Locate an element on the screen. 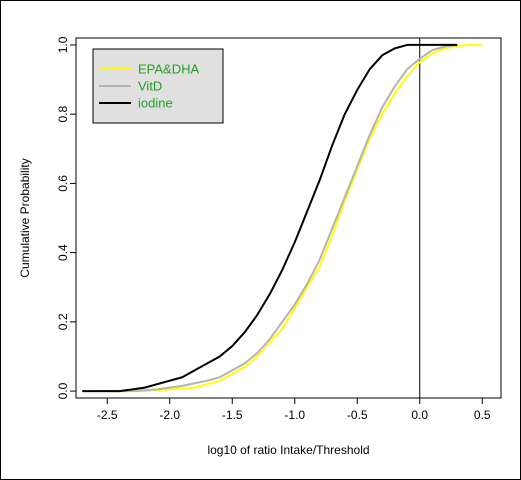  x-tick-label: -2.0 is located at coordinates (169, 415).